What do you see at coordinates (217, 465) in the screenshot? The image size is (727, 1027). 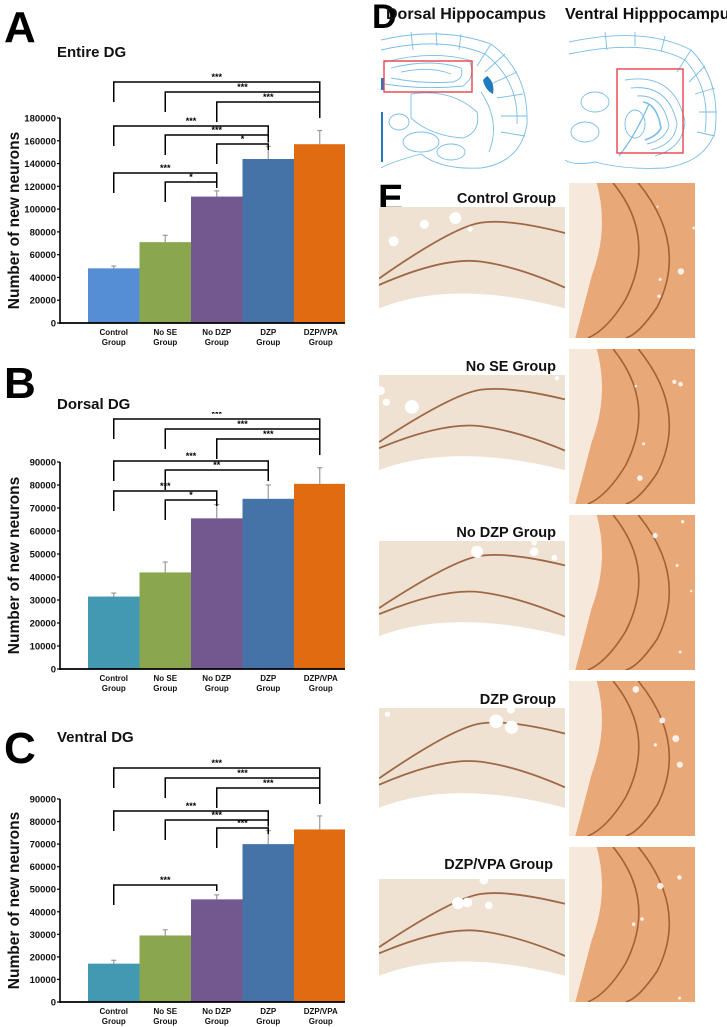 I see `significance-label: **` at bounding box center [217, 465].